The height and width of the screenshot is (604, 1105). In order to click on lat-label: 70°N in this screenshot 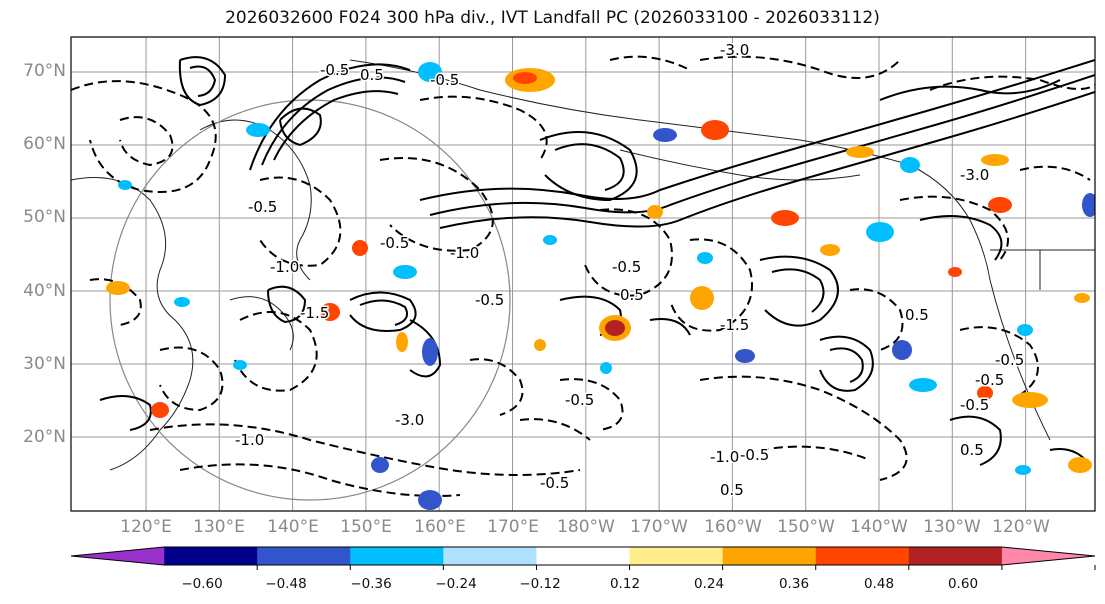, I will do `click(44, 71)`.